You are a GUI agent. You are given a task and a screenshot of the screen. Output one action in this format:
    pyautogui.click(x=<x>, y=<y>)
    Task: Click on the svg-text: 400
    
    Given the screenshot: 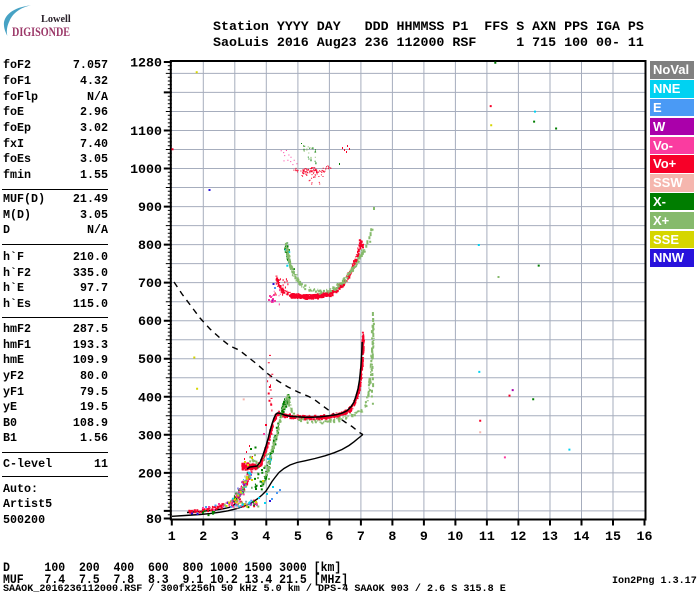 What is the action you would take?
    pyautogui.click(x=150, y=397)
    